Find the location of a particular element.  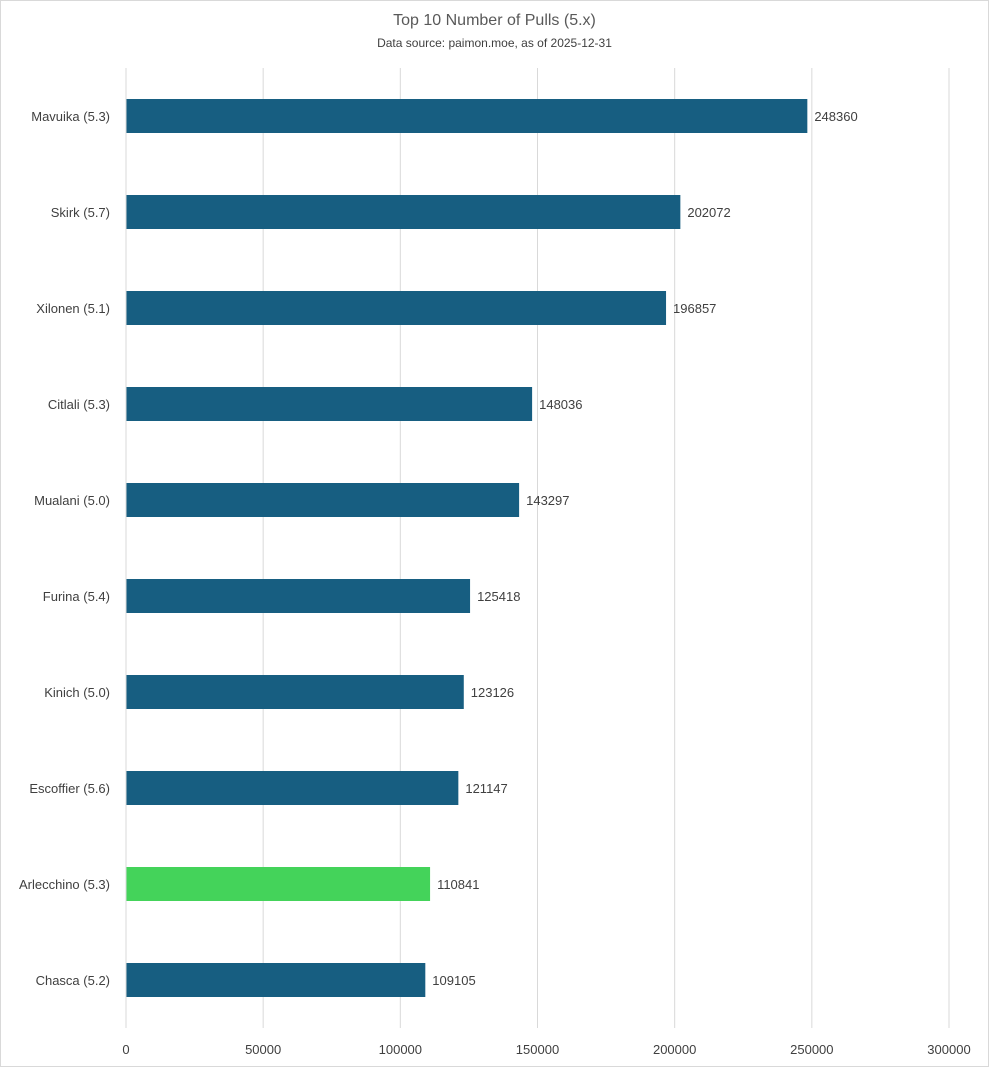

x-tick-label: 50000 is located at coordinates (263, 1049).